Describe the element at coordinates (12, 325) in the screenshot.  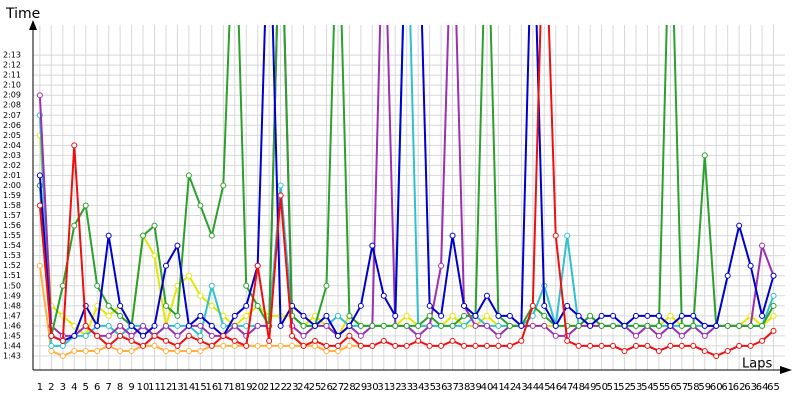
I see `y-tick-label: 1:46` at that location.